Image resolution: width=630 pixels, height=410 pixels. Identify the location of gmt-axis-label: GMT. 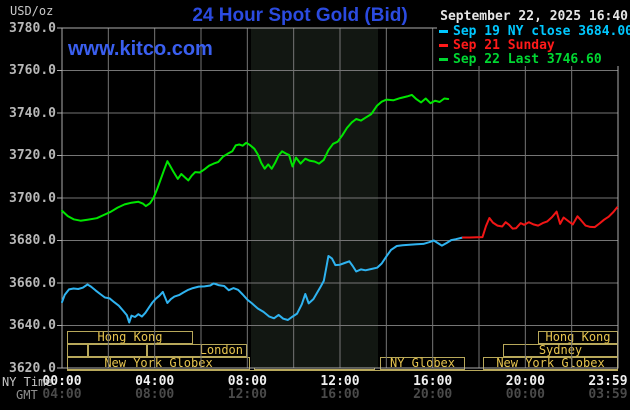
(27, 395).